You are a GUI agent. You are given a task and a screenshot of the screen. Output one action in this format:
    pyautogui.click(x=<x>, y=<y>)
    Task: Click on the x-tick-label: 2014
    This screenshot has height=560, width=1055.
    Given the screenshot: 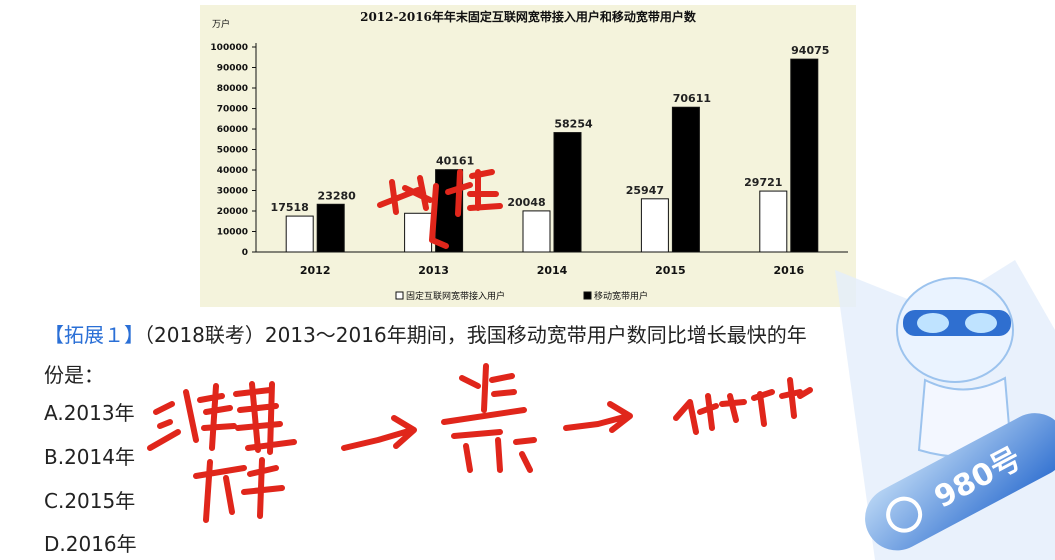 What is the action you would take?
    pyautogui.click(x=552, y=270)
    